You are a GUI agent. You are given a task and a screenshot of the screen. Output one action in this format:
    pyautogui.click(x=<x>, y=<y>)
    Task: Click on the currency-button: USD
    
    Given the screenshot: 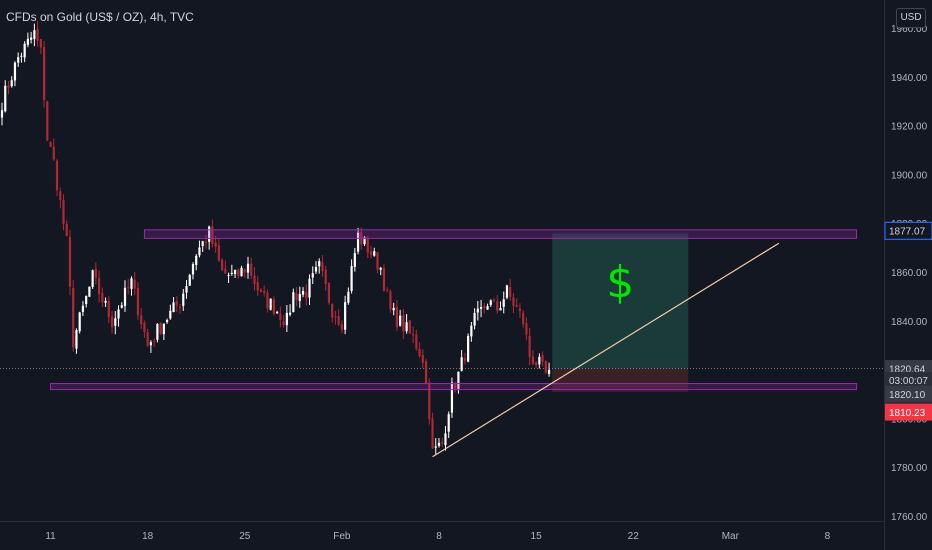 What is the action you would take?
    pyautogui.click(x=911, y=18)
    